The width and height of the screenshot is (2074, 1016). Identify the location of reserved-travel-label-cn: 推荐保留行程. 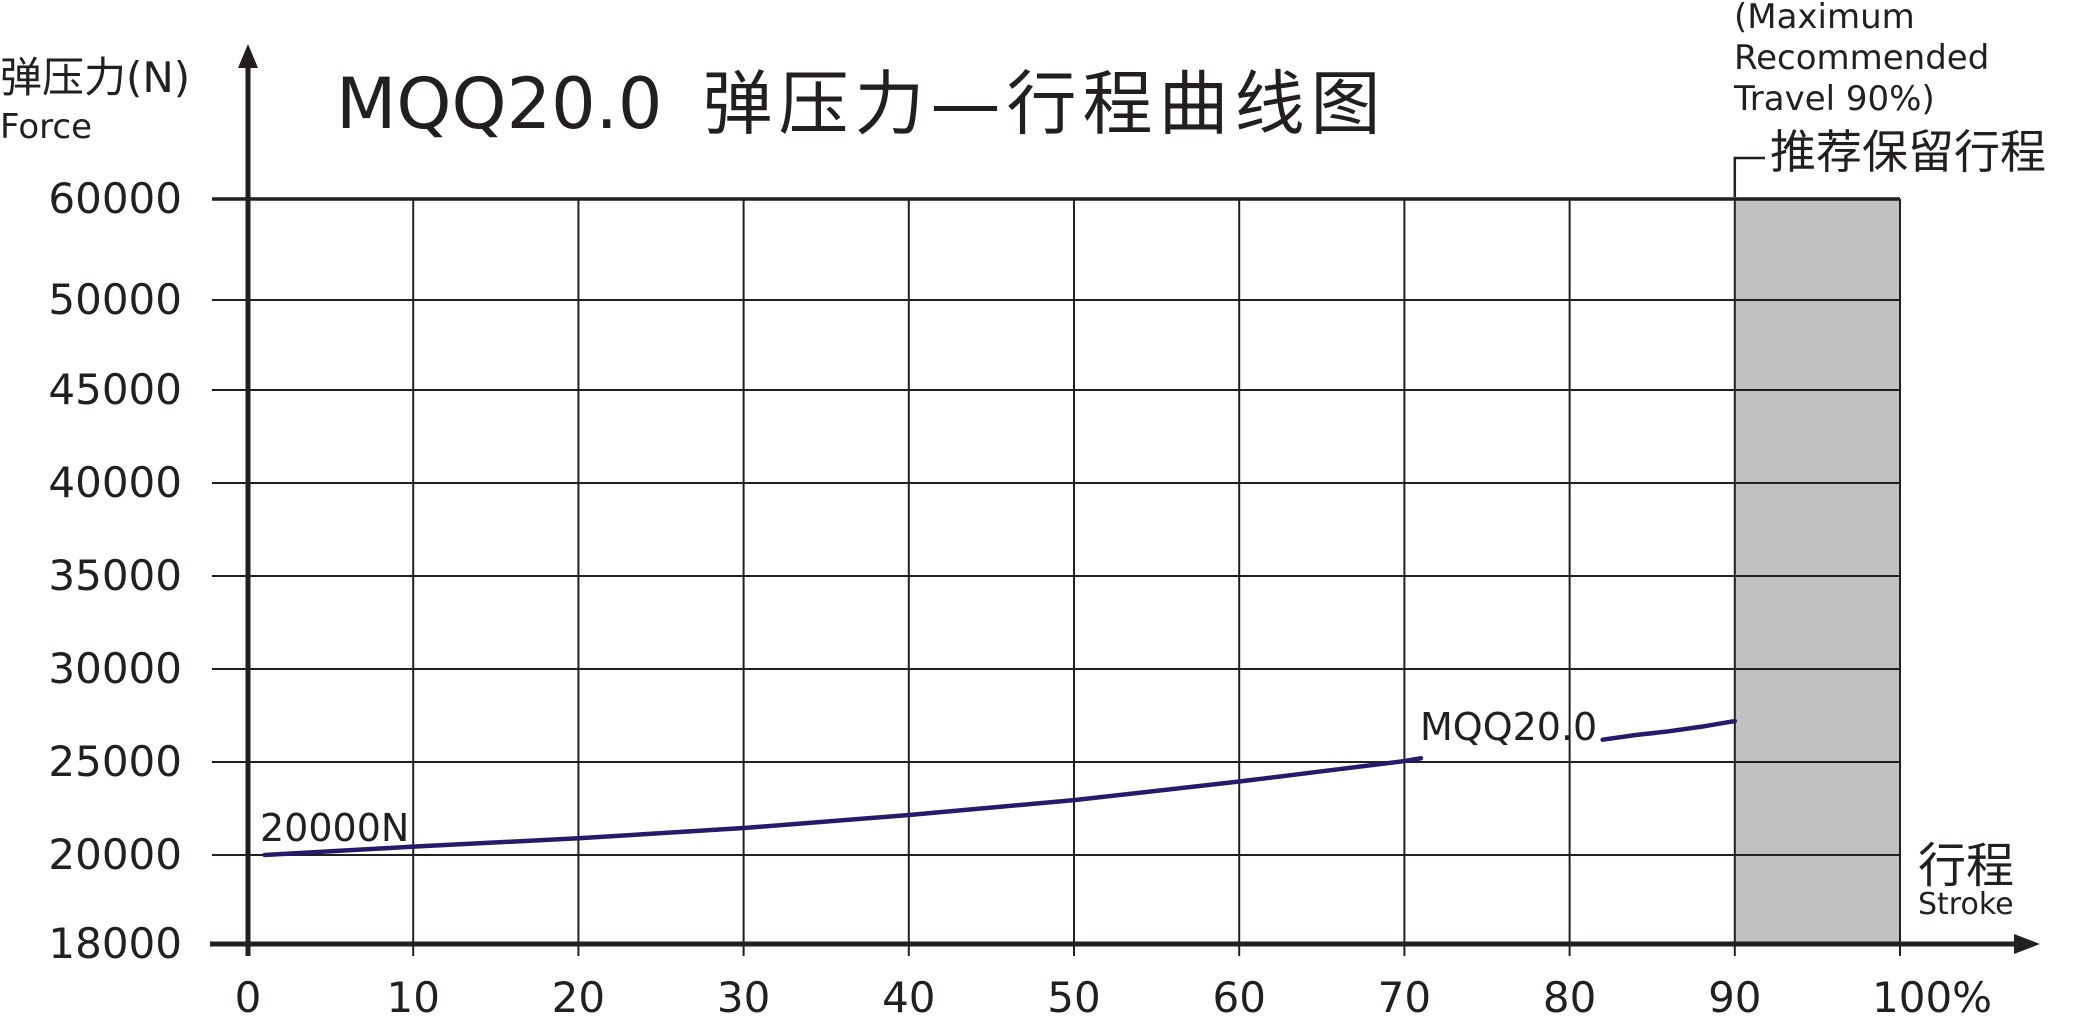
(1908, 152).